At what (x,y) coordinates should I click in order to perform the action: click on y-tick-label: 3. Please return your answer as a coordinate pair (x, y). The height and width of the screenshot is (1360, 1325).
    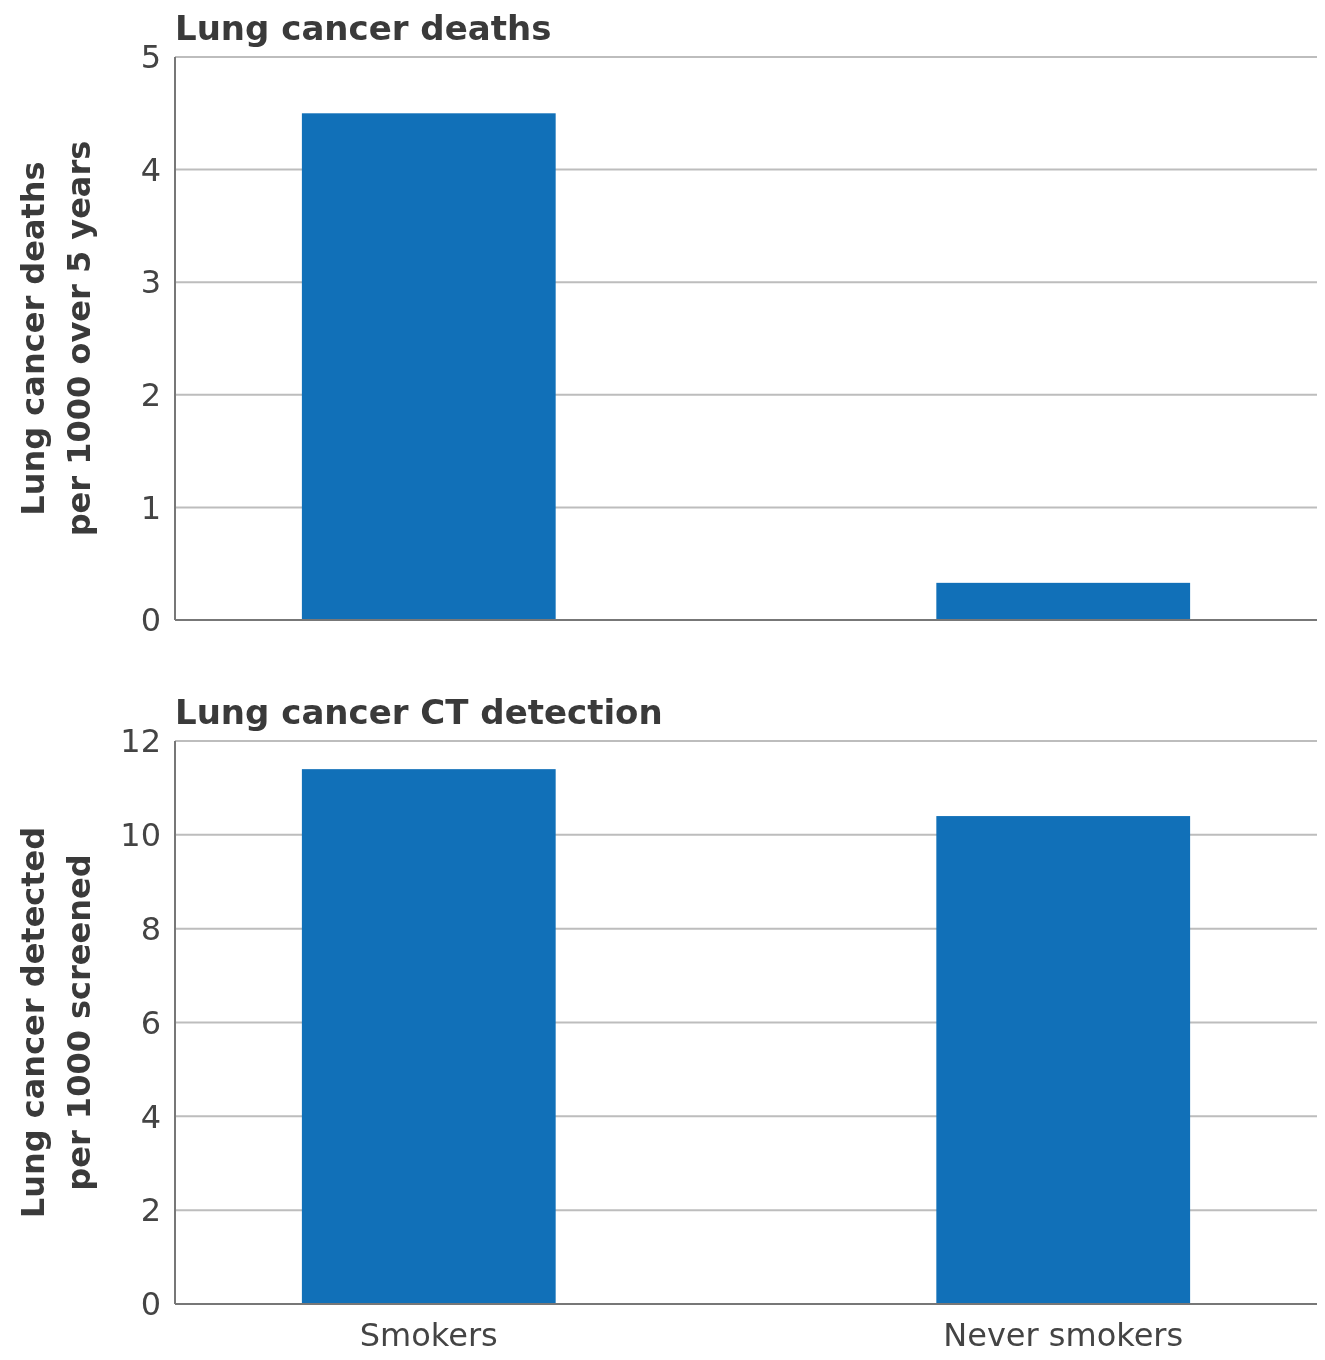
    Looking at the image, I should click on (150, 282).